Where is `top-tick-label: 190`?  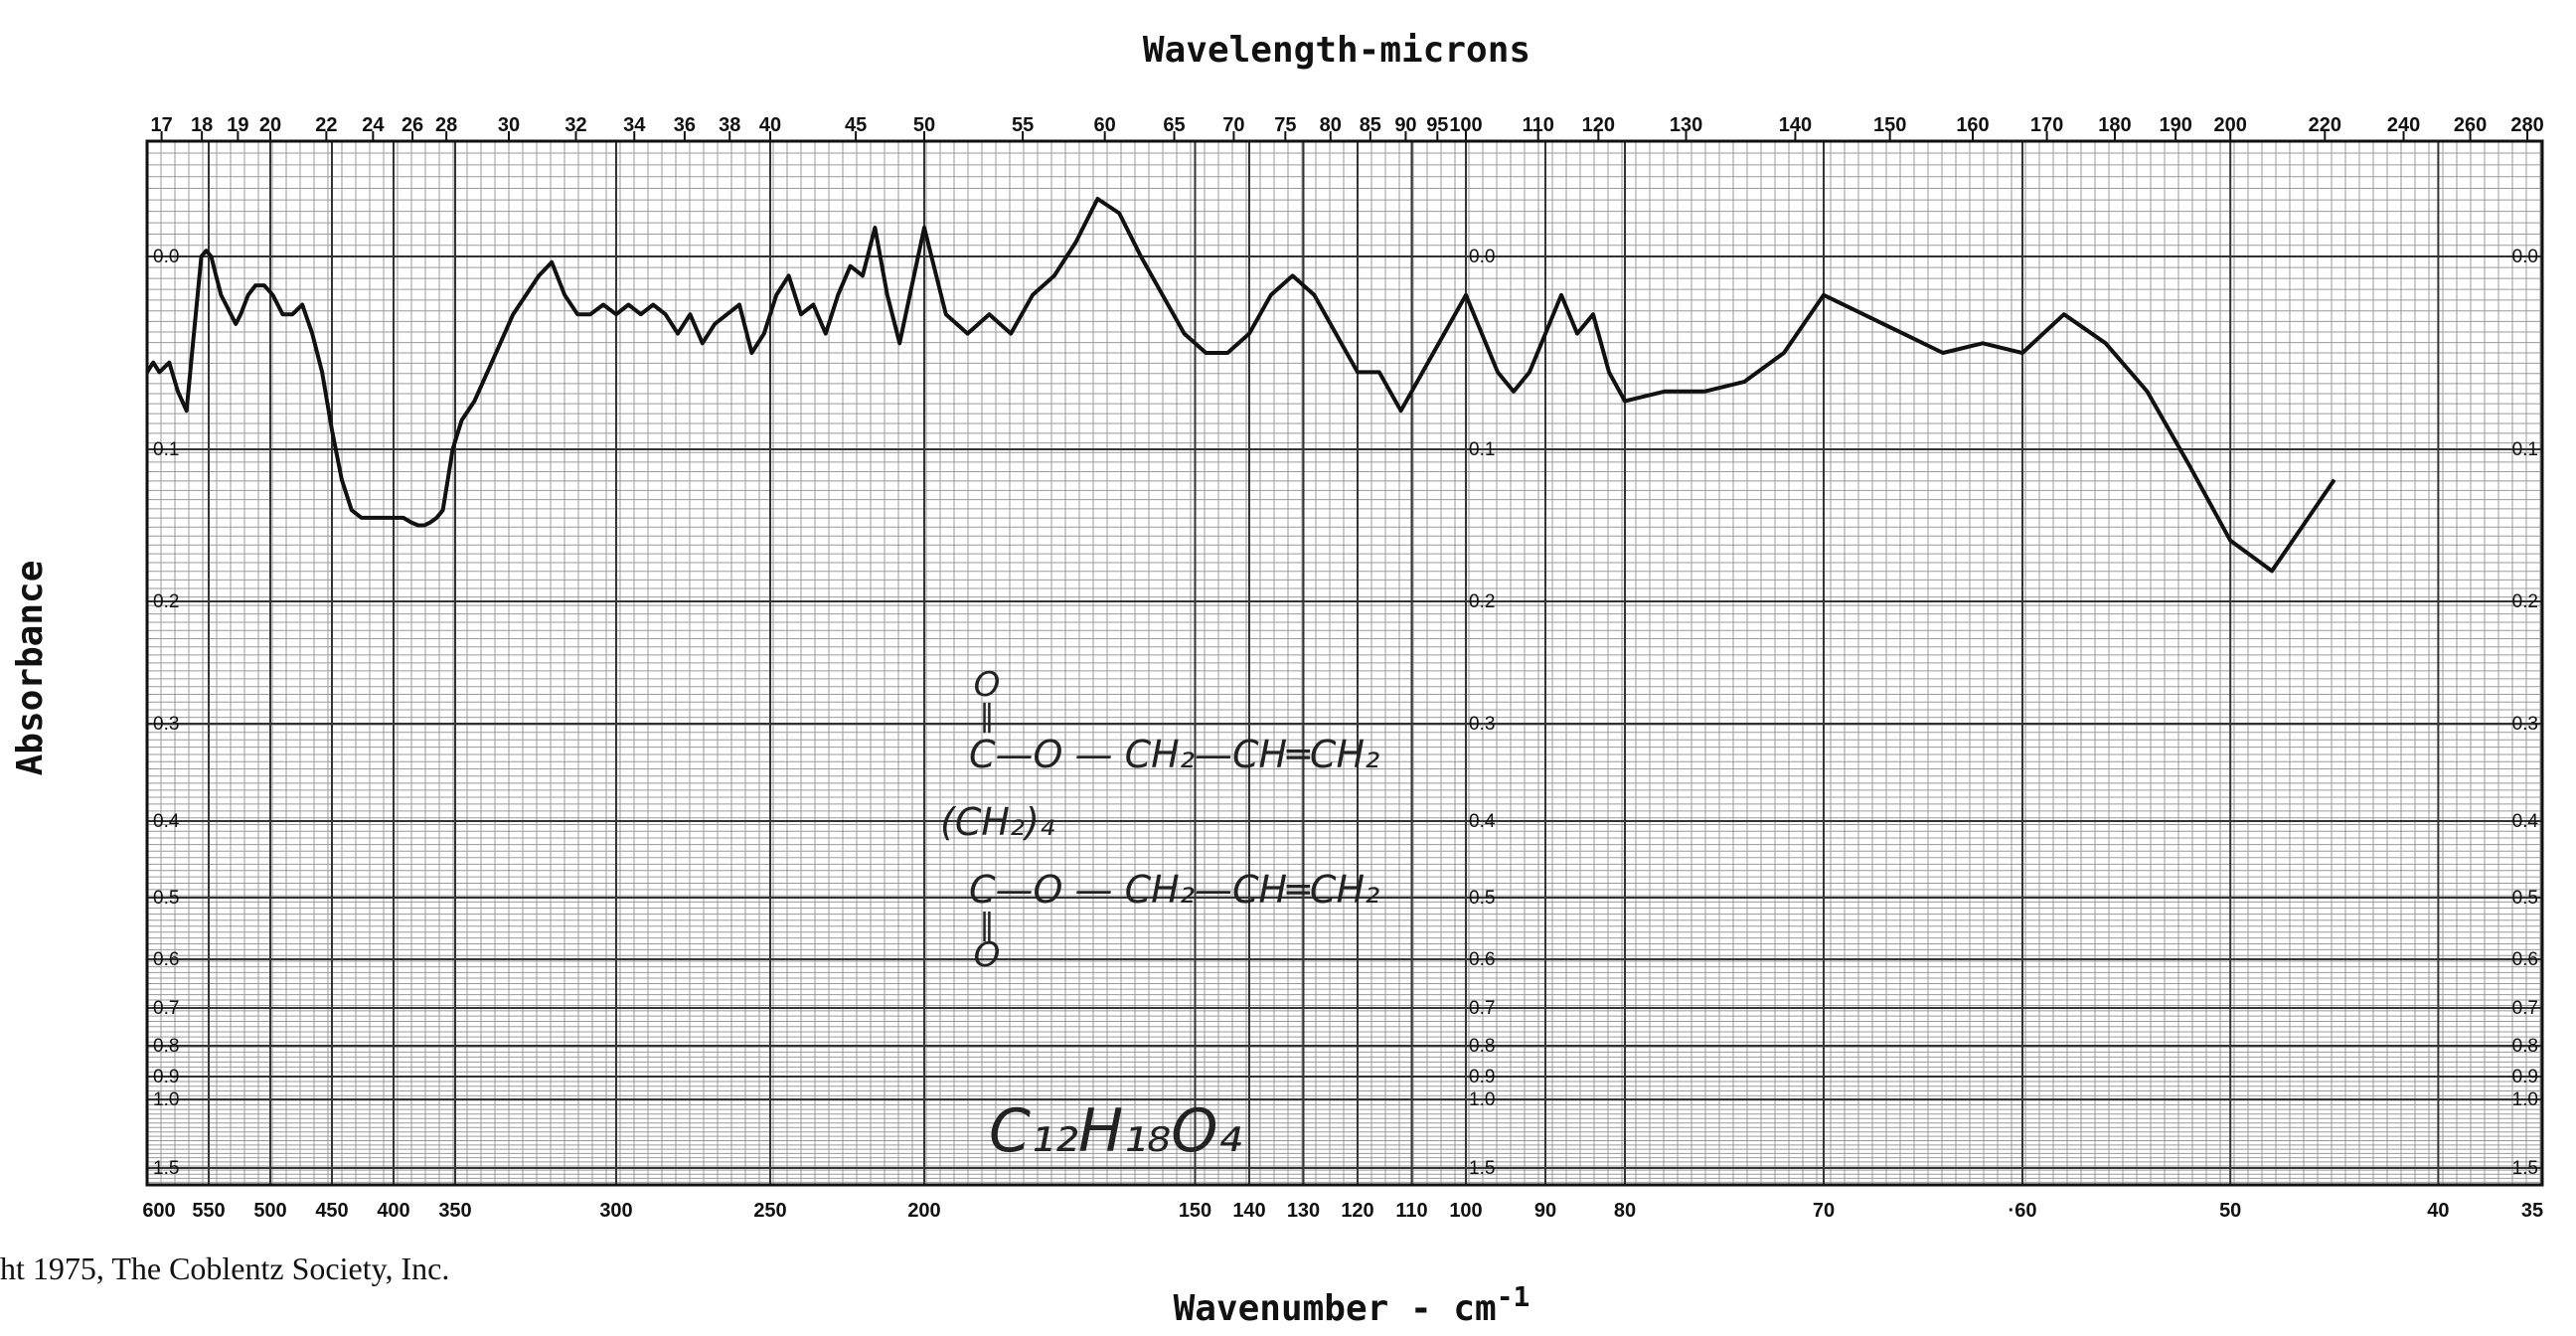 top-tick-label: 190 is located at coordinates (2175, 125).